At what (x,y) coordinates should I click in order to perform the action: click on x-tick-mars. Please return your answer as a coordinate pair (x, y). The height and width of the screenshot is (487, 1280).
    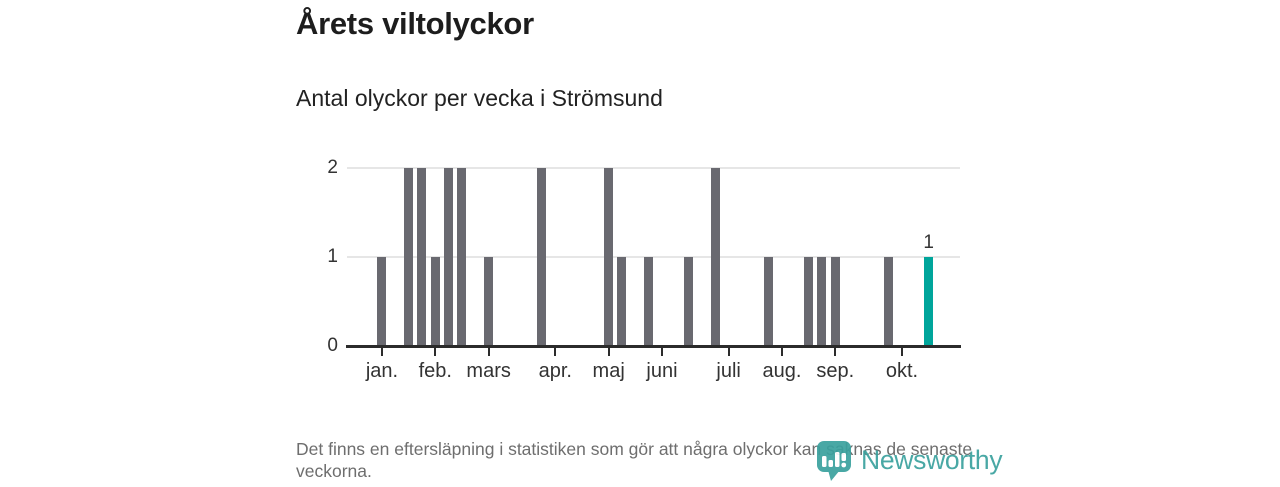
    Looking at the image, I should click on (488, 352).